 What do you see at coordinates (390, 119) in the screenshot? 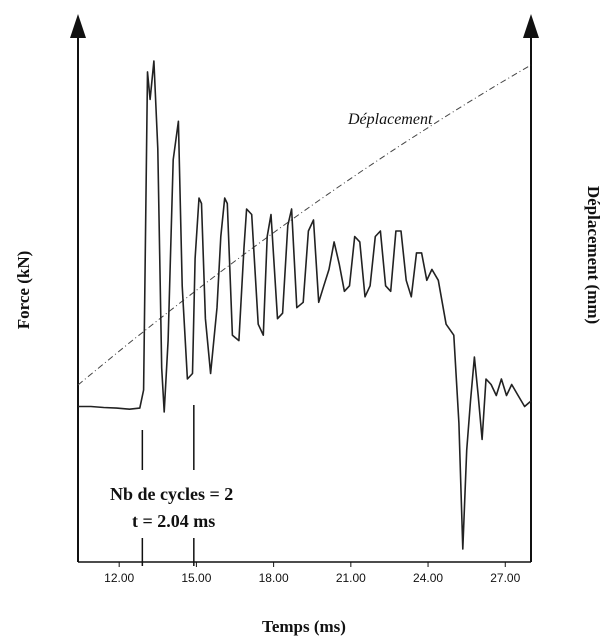
I see `series-label-displacement: Déplacement` at bounding box center [390, 119].